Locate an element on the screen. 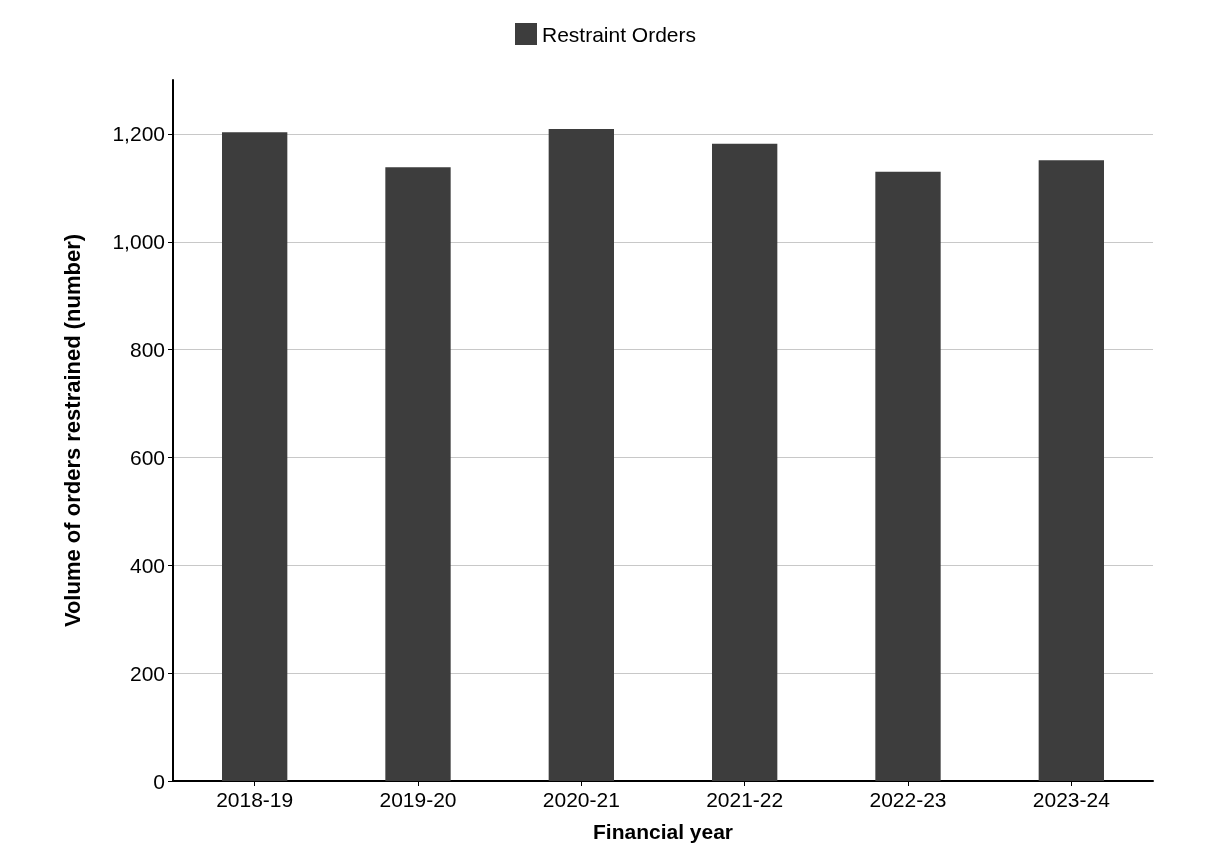 This screenshot has width=1211, height=859. y-tick-label: 800 is located at coordinates (147, 350).